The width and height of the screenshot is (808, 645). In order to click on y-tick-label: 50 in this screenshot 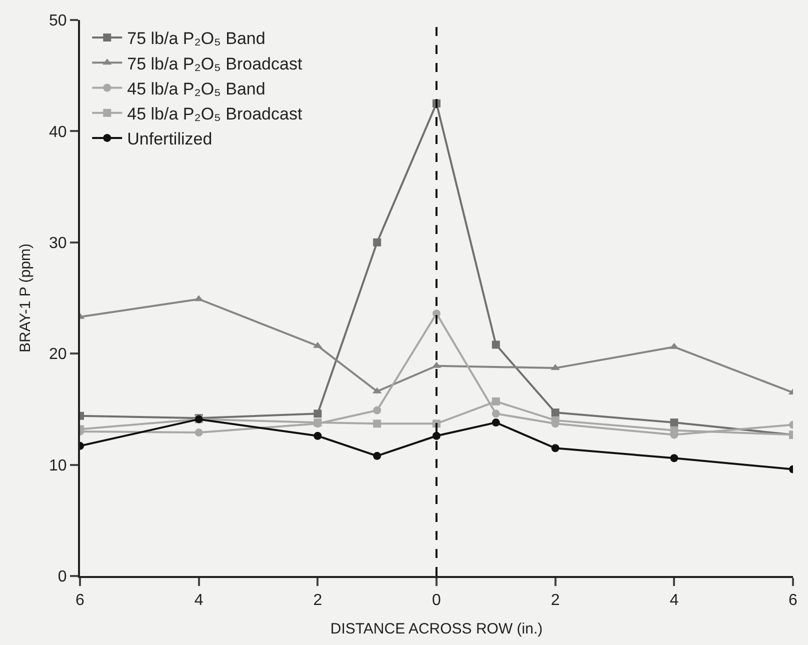, I will do `click(58, 21)`.